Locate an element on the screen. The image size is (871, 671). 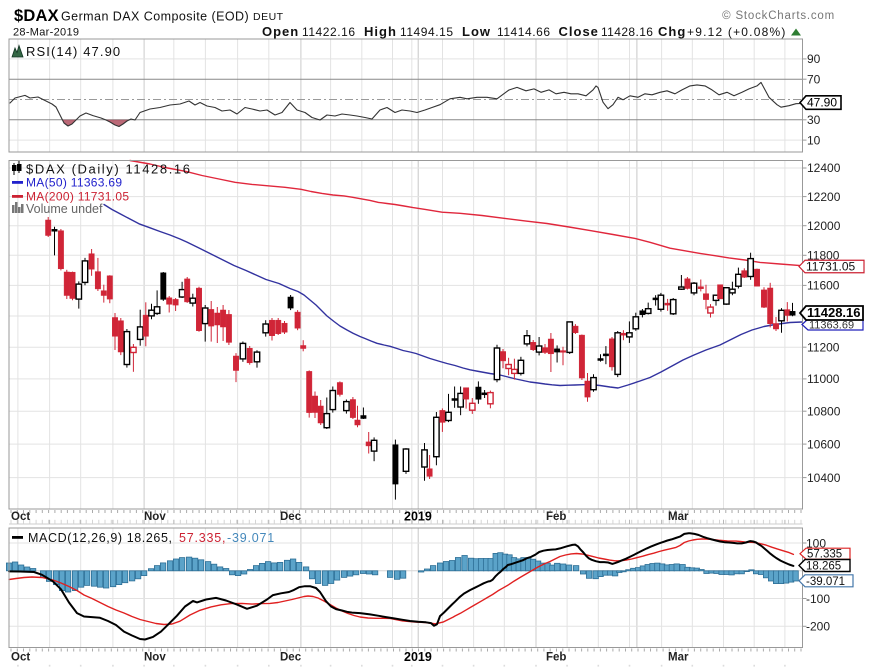
svg-text: 10 is located at coordinates (814, 140).